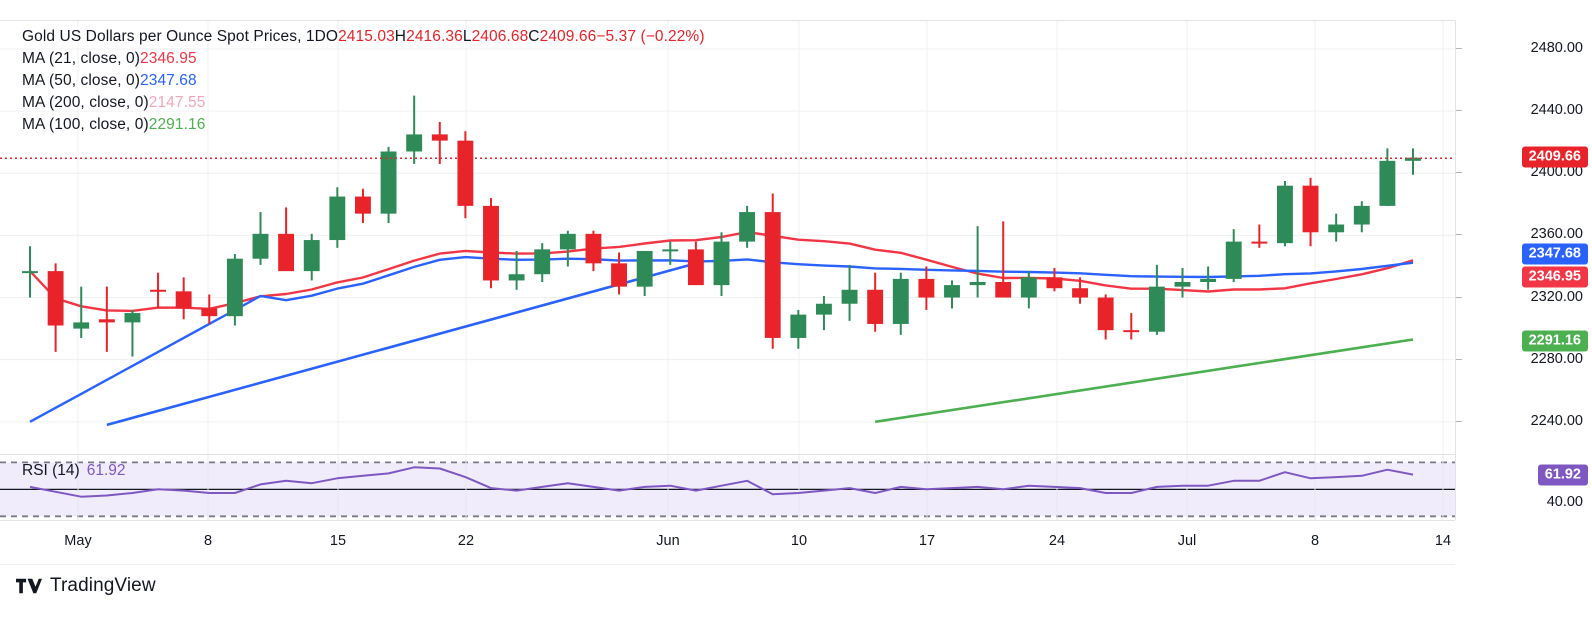  I want to click on time-axis-tick: 17, so click(927, 541).